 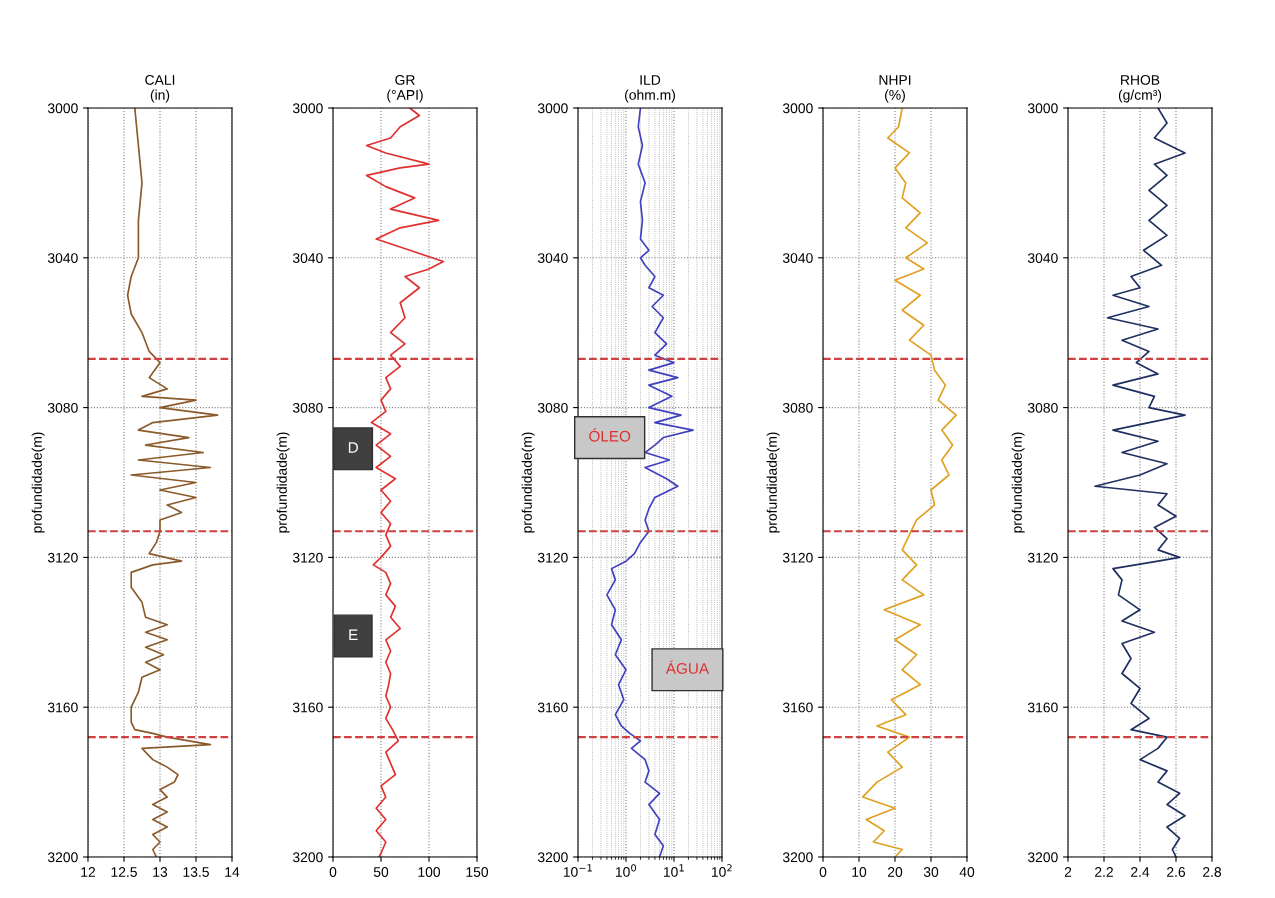 What do you see at coordinates (429, 872) in the screenshot?
I see `x-tick-label: 100` at bounding box center [429, 872].